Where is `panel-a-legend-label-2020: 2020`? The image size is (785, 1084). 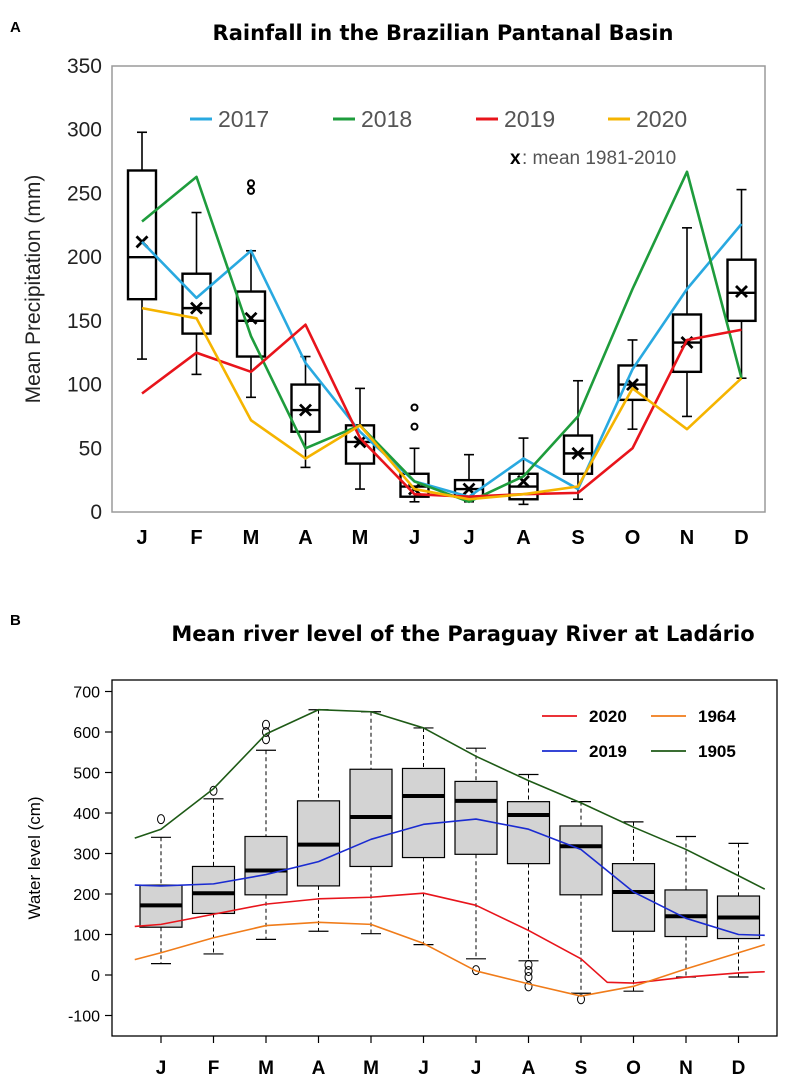 panel-a-legend-label-2020: 2020 is located at coordinates (661, 119).